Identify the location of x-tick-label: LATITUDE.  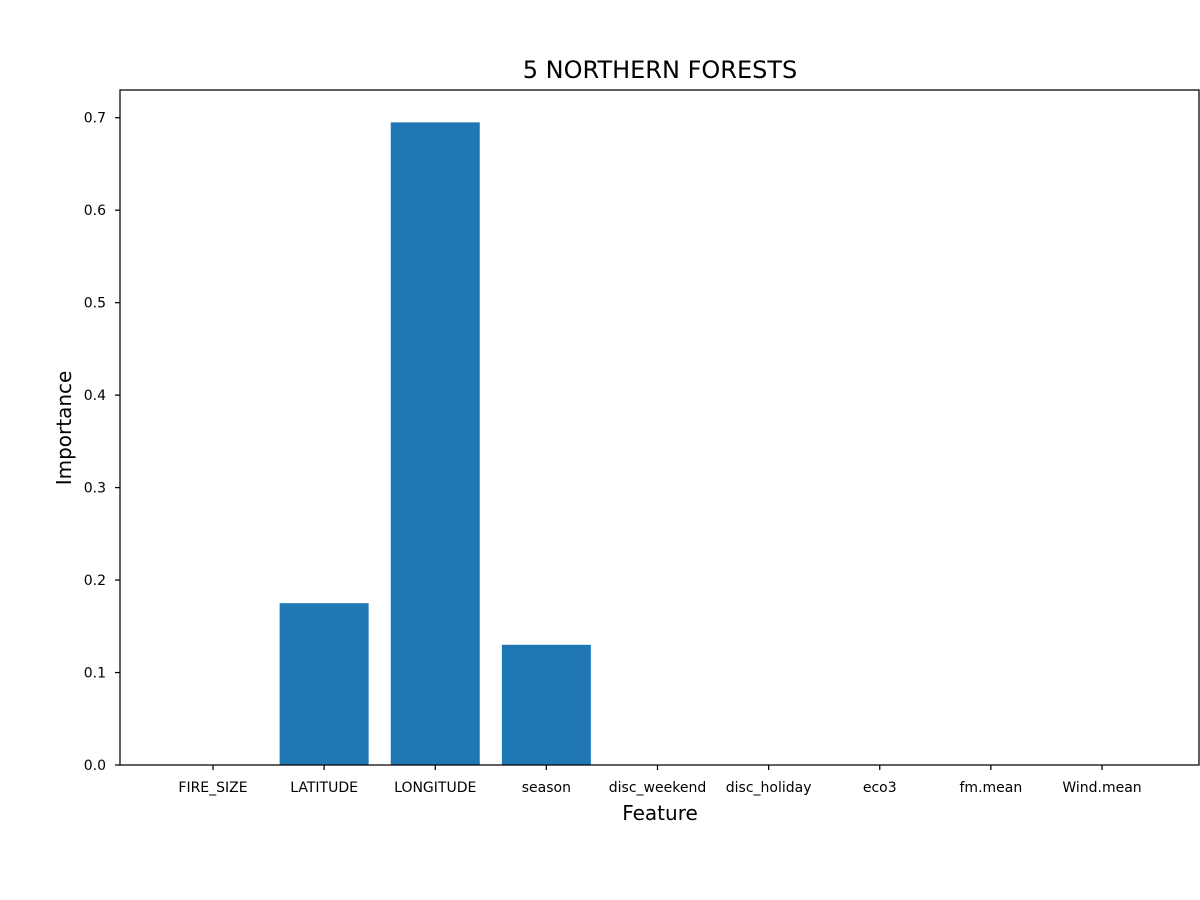
(324, 788).